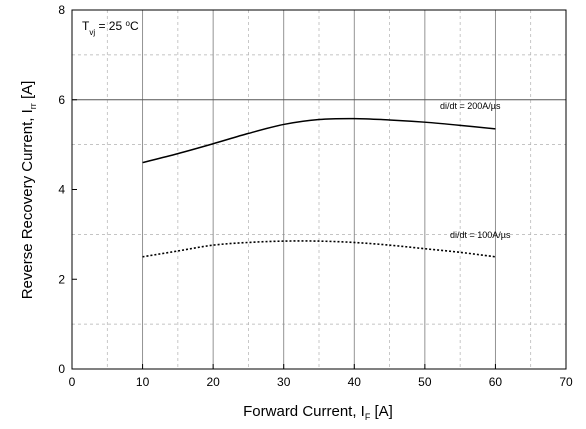 This screenshot has height=429, width=586. I want to click on x-axis-title: Forward Current, IF [A], so click(318, 412).